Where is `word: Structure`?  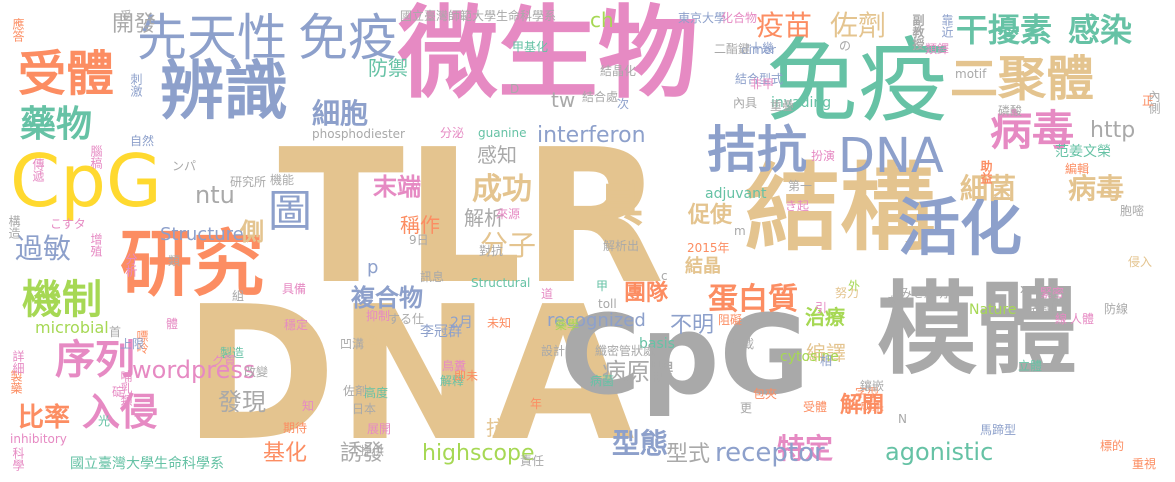
word: Structure is located at coordinates (202, 234).